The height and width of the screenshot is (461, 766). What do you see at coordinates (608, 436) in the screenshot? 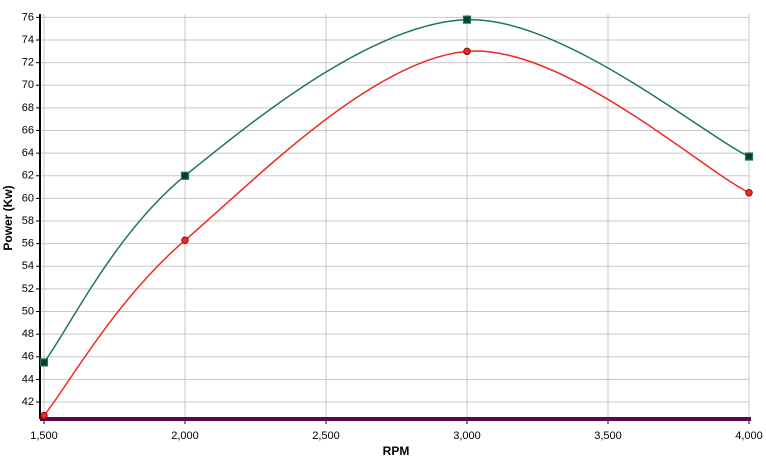
I see `x-tick-label: 3,500` at bounding box center [608, 436].